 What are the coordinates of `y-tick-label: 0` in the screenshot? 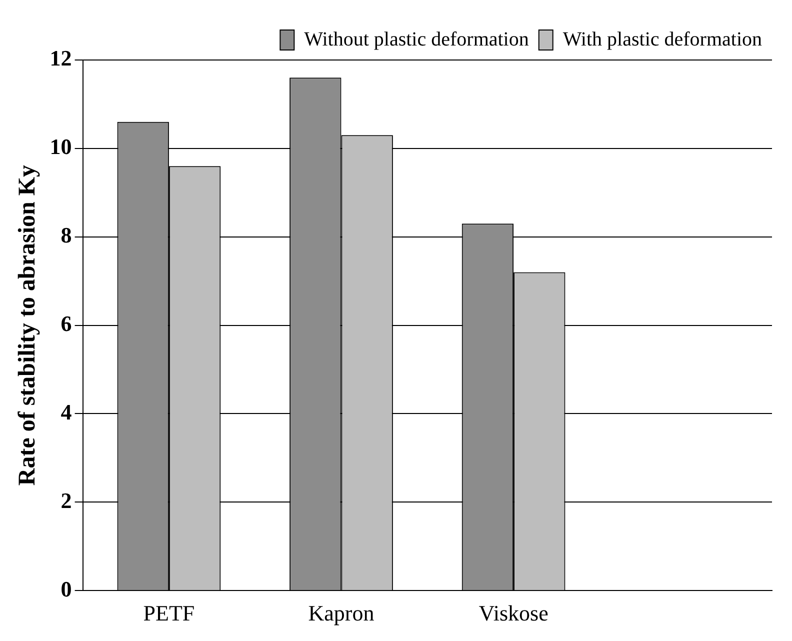 It's located at (66, 589).